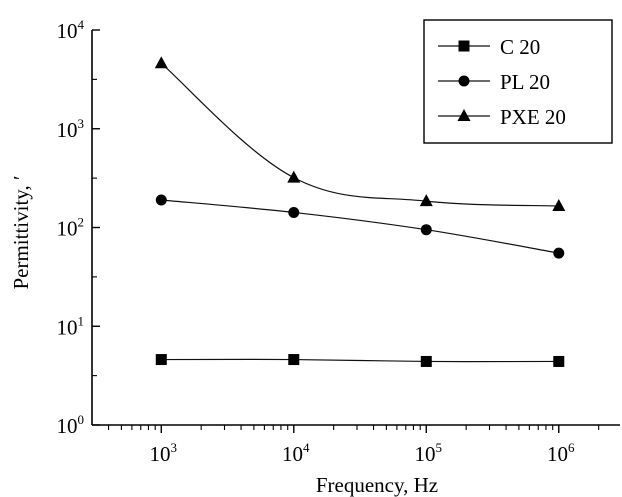 This screenshot has width=622, height=497. What do you see at coordinates (533, 117) in the screenshot?
I see `legend-label-pxe-20: PXE 20` at bounding box center [533, 117].